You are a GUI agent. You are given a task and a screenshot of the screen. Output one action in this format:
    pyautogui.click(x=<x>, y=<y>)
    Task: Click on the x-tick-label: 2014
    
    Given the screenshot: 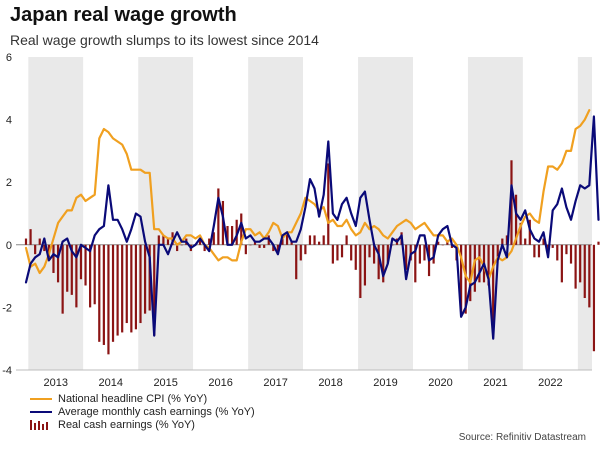 What is the action you would take?
    pyautogui.click(x=110, y=383)
    